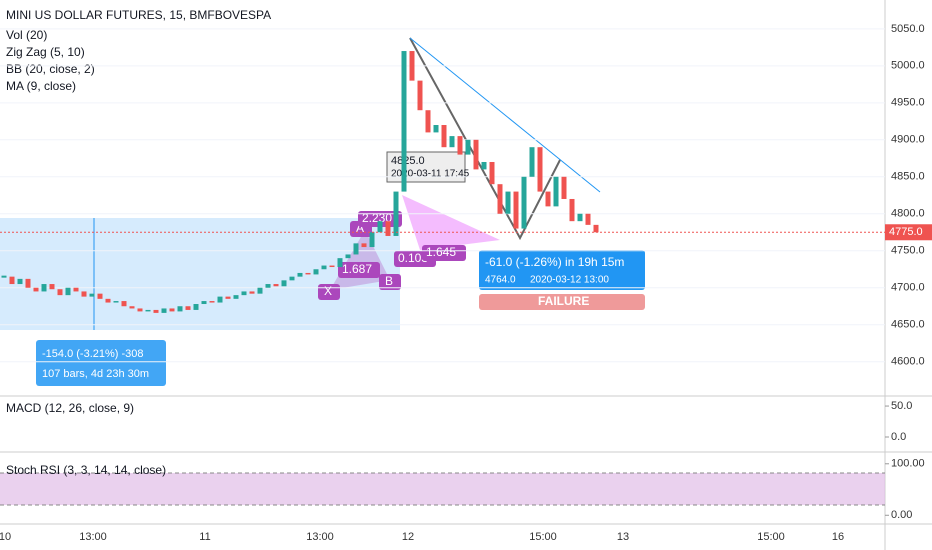 This screenshot has height=550, width=932. I want to click on ratio-label: 0.103, so click(413, 258).